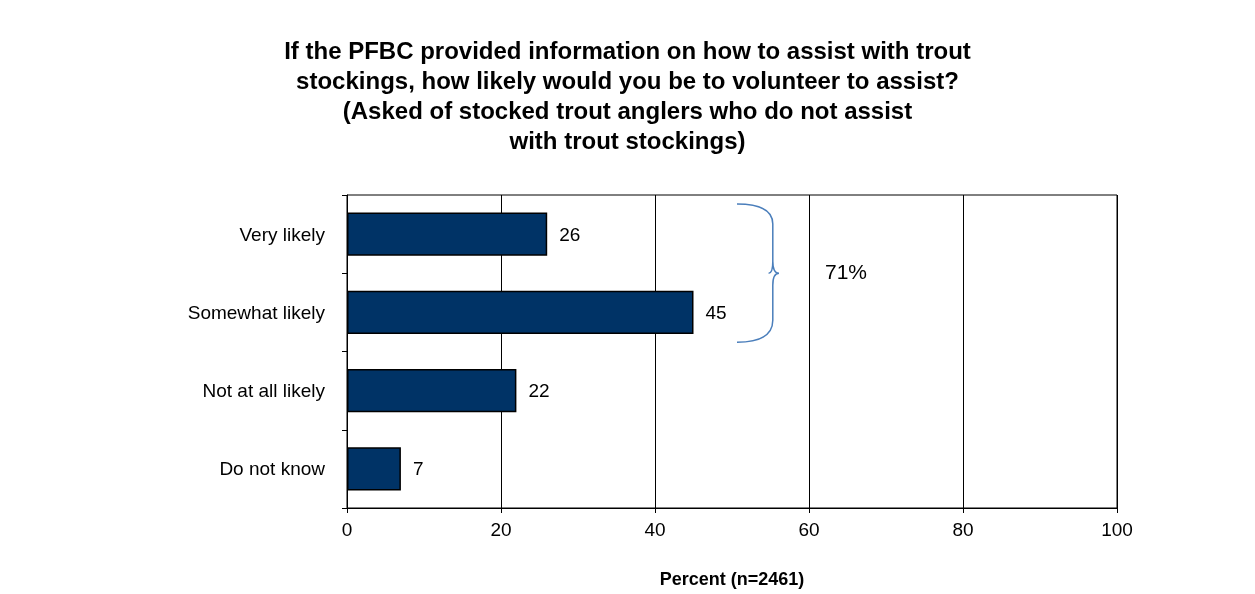  What do you see at coordinates (963, 529) in the screenshot?
I see `x-tick-label: 80` at bounding box center [963, 529].